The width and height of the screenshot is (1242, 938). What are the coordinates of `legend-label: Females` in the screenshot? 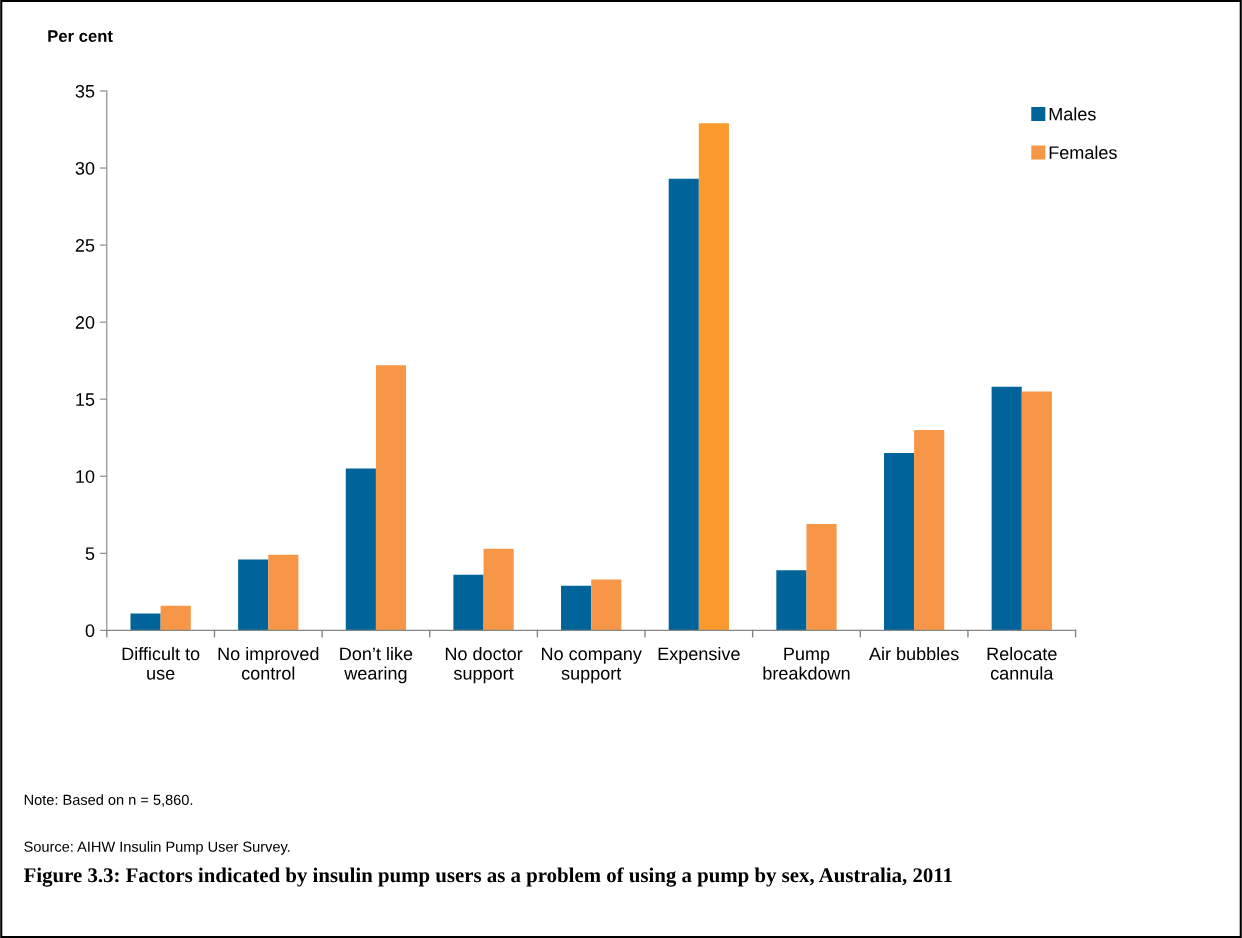 It's located at (1083, 152).